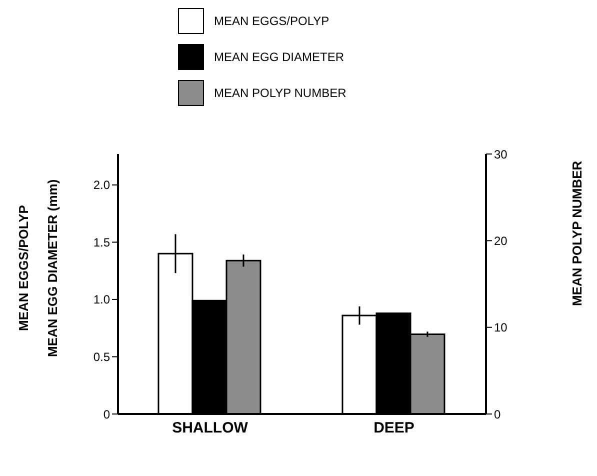  Describe the element at coordinates (394, 428) in the screenshot. I see `x-tick-label: DEEP` at that location.